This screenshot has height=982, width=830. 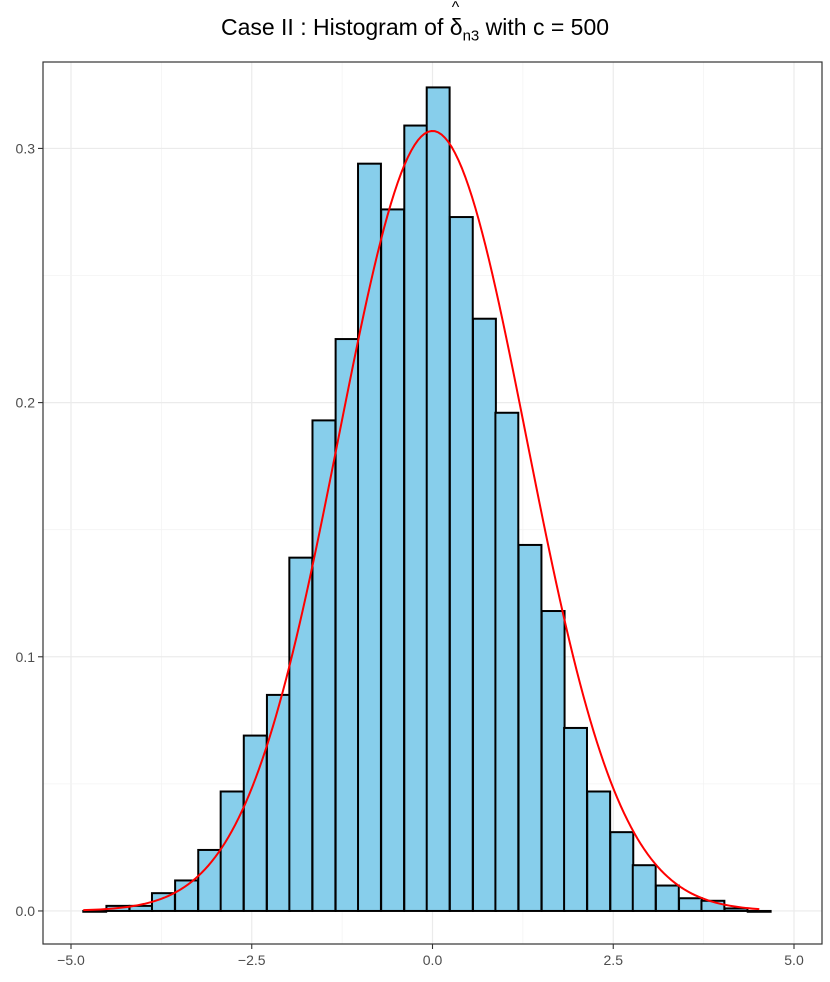 What do you see at coordinates (26, 657) in the screenshot?
I see `y-tick-label: 0.1` at bounding box center [26, 657].